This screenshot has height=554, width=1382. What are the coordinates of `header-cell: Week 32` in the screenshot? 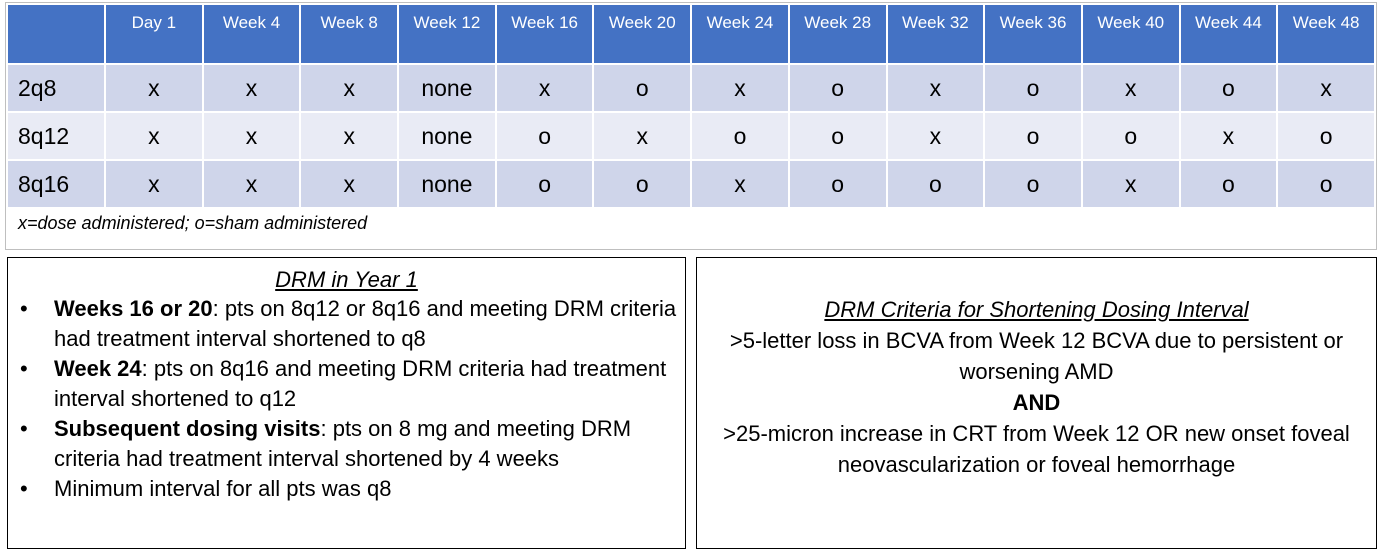 It's located at (935, 34).